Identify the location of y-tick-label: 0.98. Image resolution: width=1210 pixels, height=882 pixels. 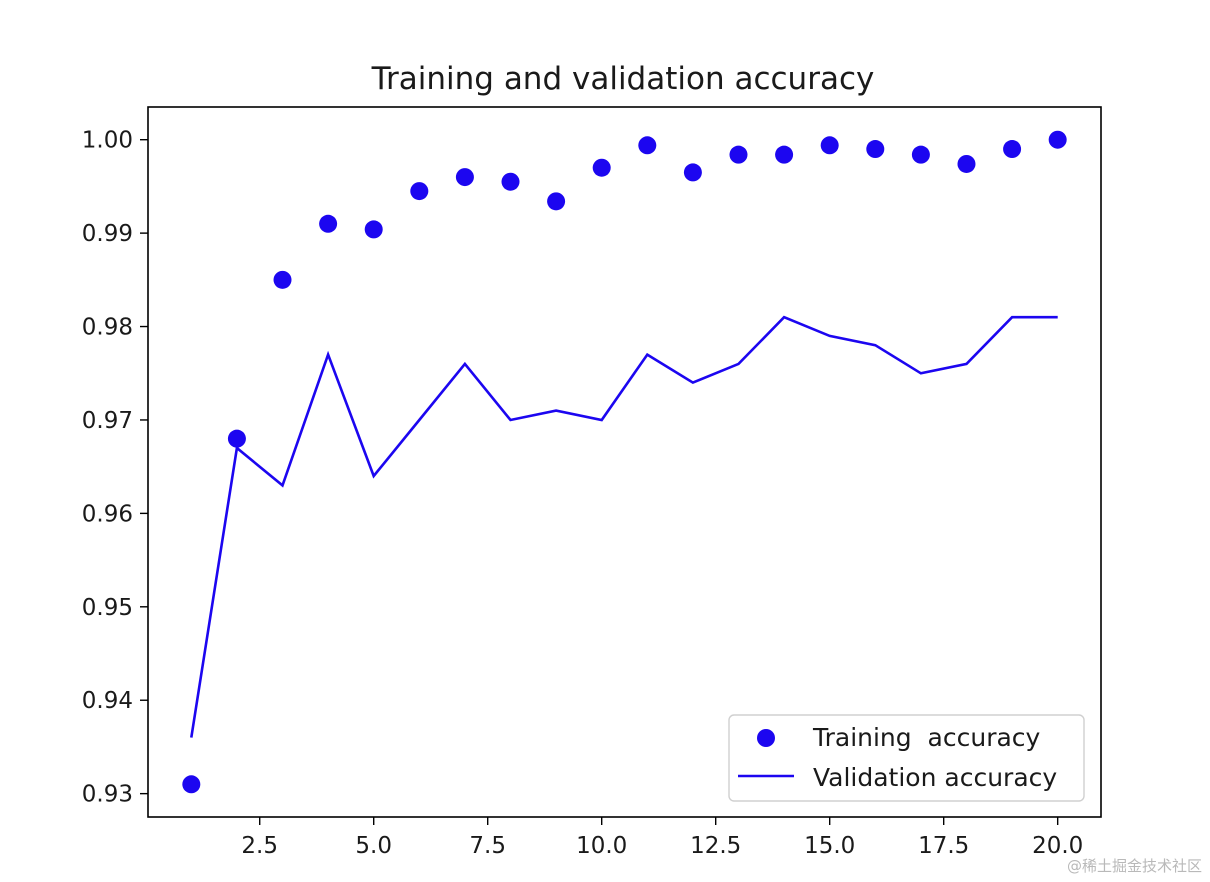
(107, 328).